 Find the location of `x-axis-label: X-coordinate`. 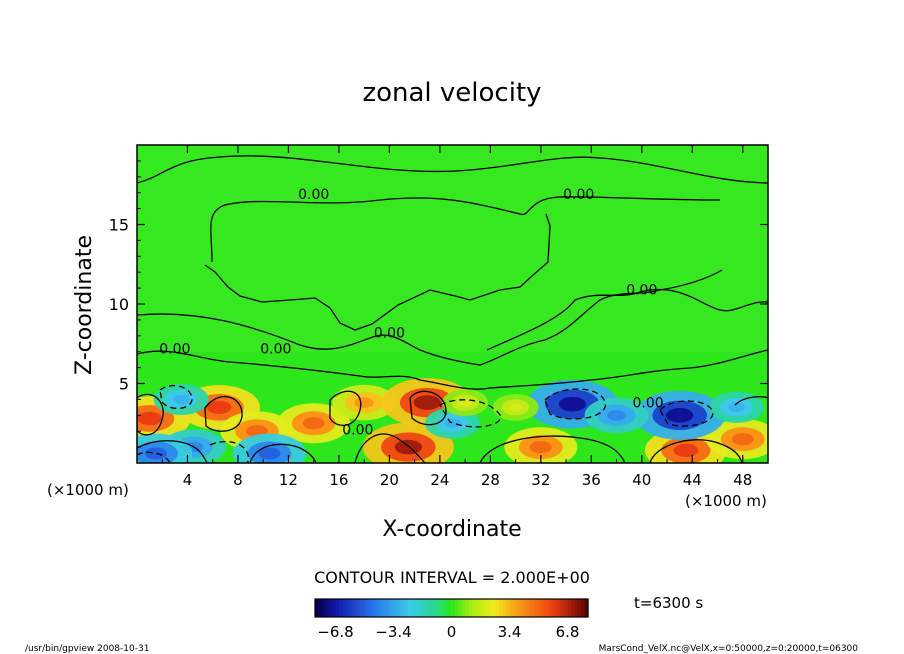

x-axis-label: X-coordinate is located at coordinates (451, 529).